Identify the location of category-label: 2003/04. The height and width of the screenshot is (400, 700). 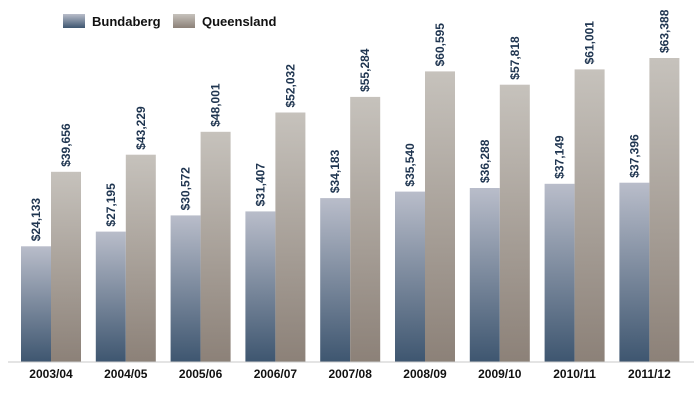
(51, 374).